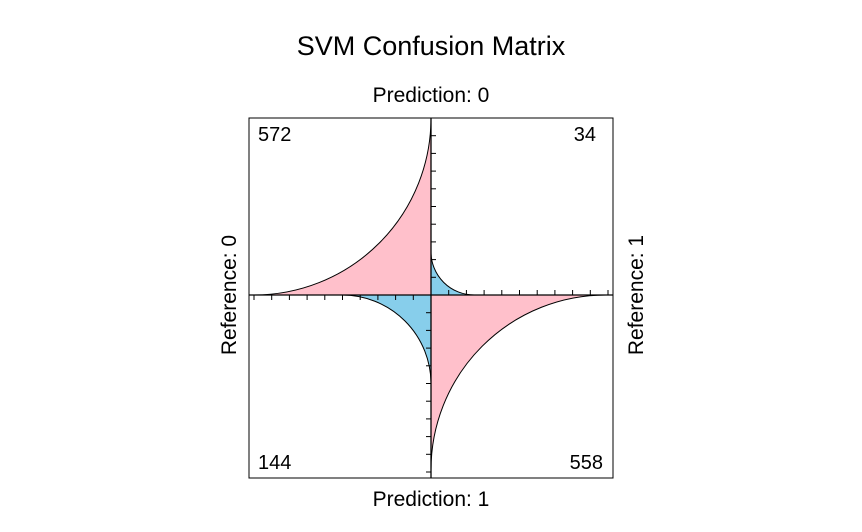  I want to click on count-label-pred1-ref0: 144, so click(274, 463).